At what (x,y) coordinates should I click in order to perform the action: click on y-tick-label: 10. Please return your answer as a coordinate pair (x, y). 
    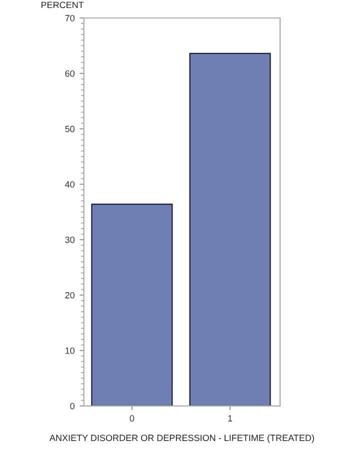
    Looking at the image, I should click on (70, 350).